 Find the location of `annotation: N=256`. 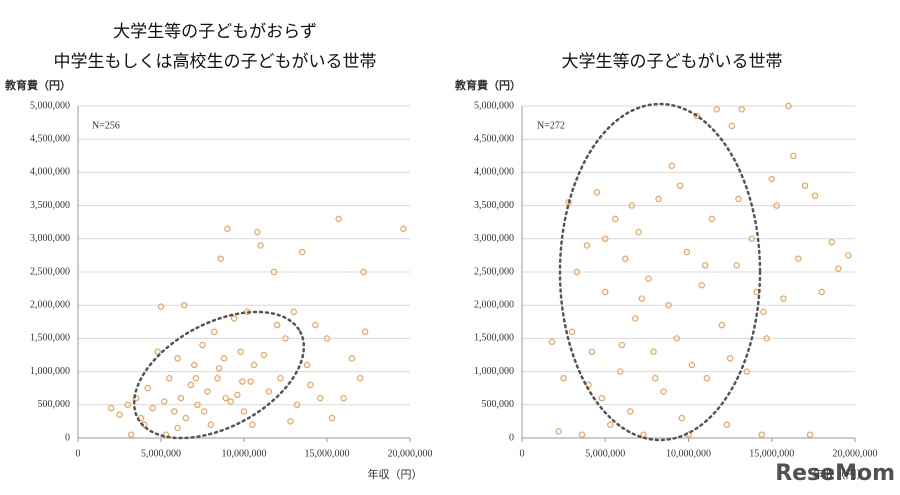

annotation: N=256 is located at coordinates (106, 125).